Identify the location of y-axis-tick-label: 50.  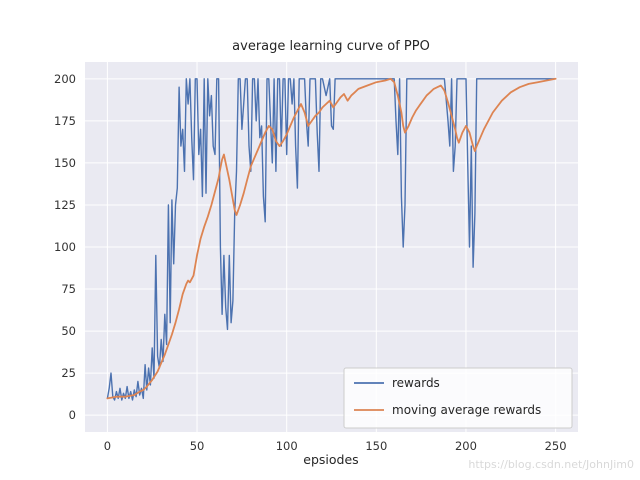
(68, 331).